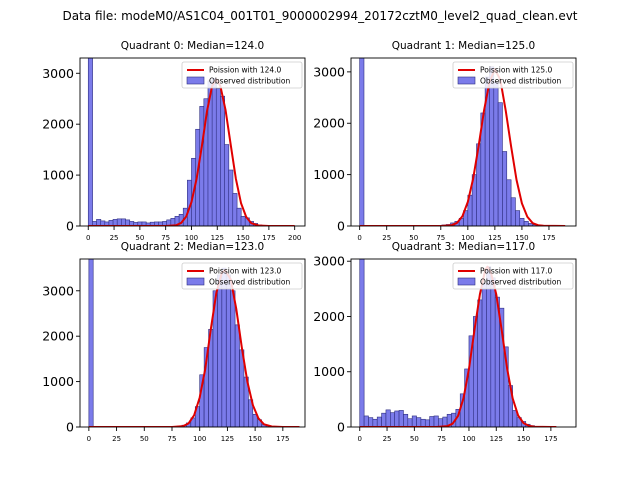 This screenshot has height=480, width=640. I want to click on legend: Poission with 125.0 Observed distribution, so click(513, 75).